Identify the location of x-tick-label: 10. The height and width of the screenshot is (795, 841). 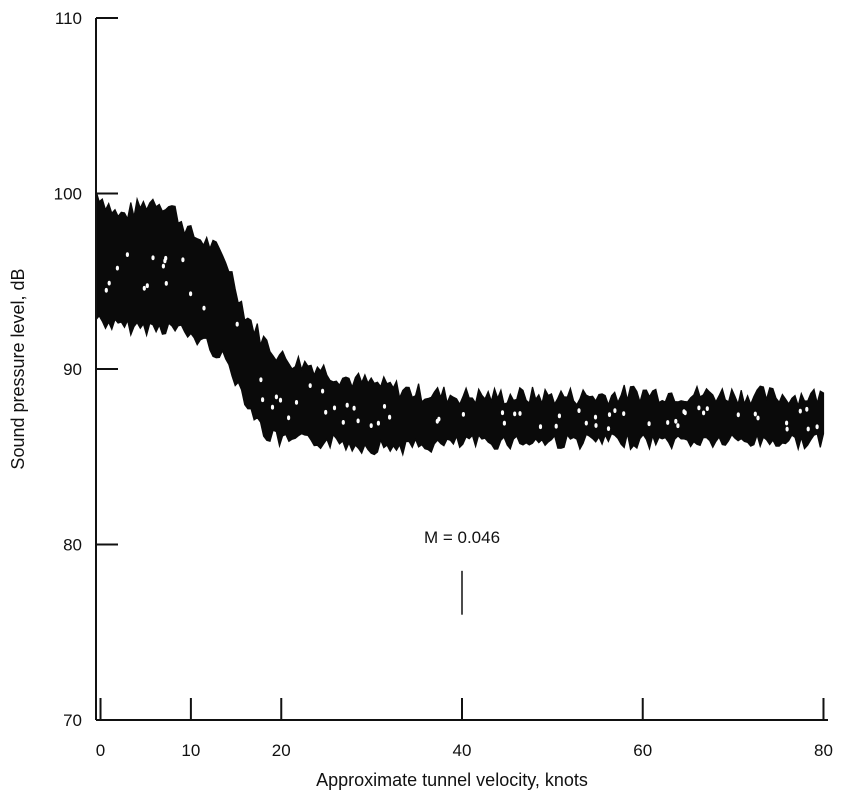
(190, 750).